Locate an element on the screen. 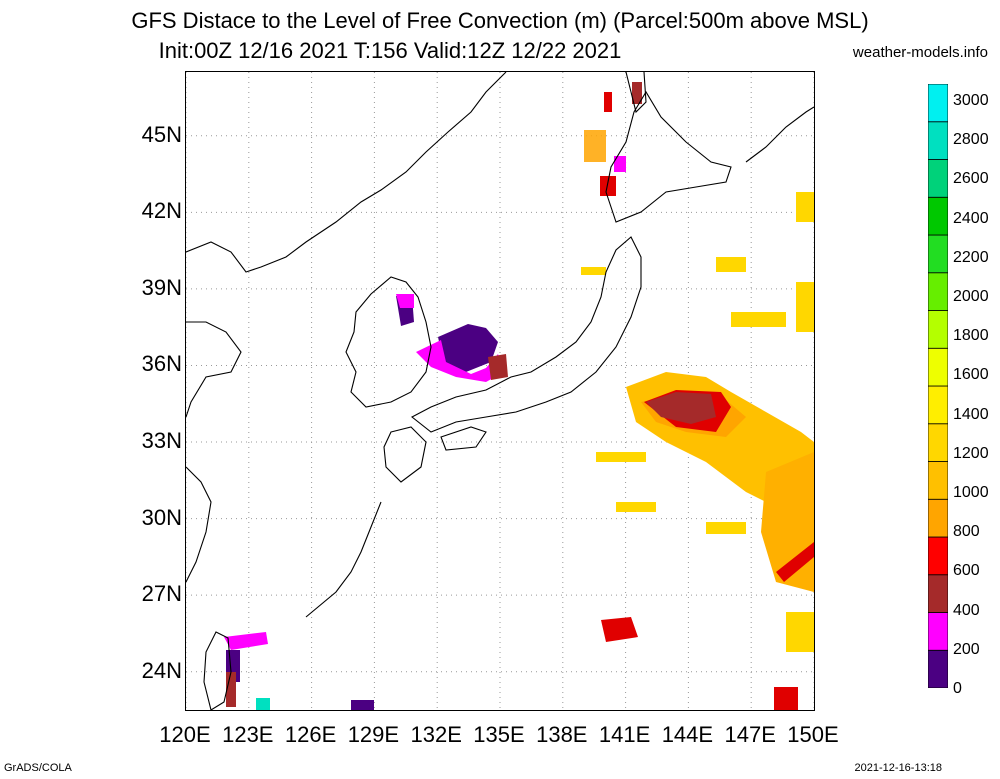 This screenshot has height=779, width=1000. field-magenta-sea is located at coordinates (460, 361).